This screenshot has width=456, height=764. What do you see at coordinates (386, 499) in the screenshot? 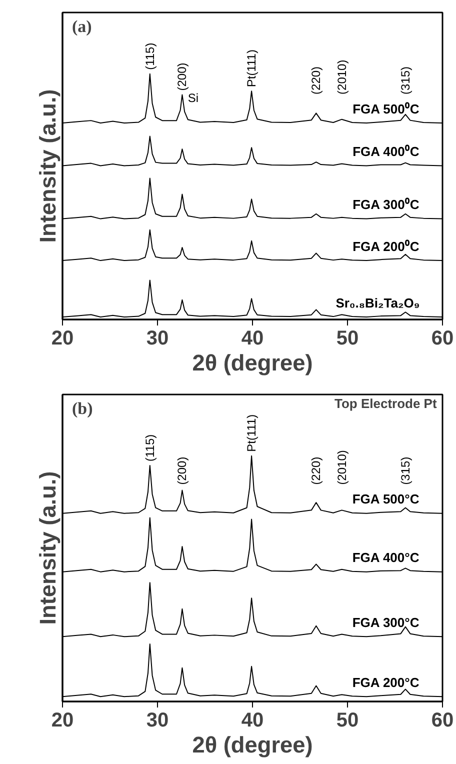
I see `series-label: FGA 500°C` at bounding box center [386, 499].